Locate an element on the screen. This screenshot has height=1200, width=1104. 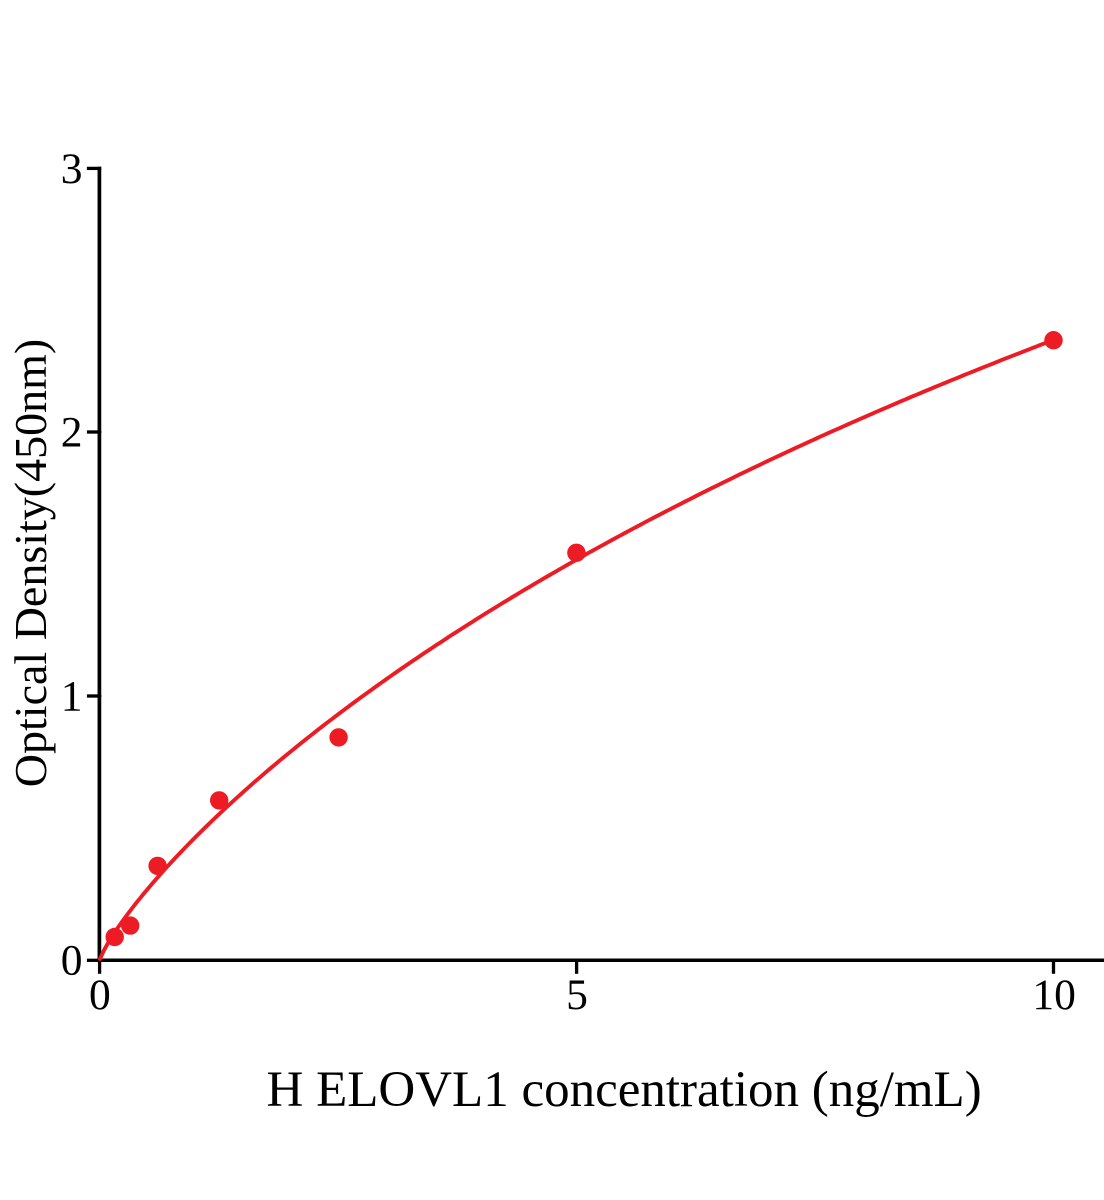
svg-text: Optical Density(450nm) is located at coordinates (30, 563).